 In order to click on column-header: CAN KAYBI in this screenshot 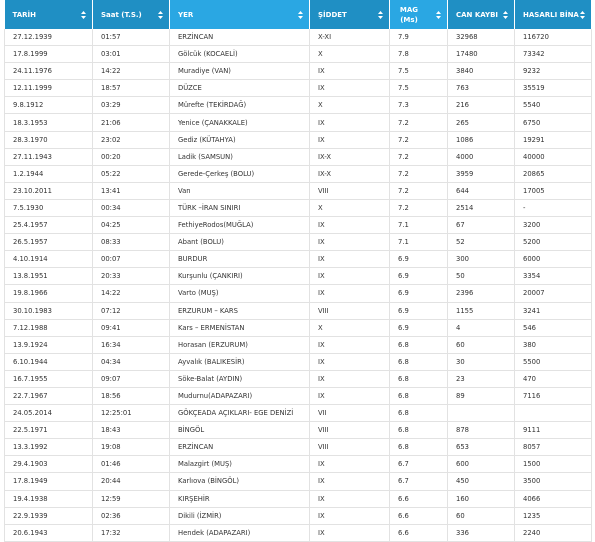, I will do `click(481, 14)`.